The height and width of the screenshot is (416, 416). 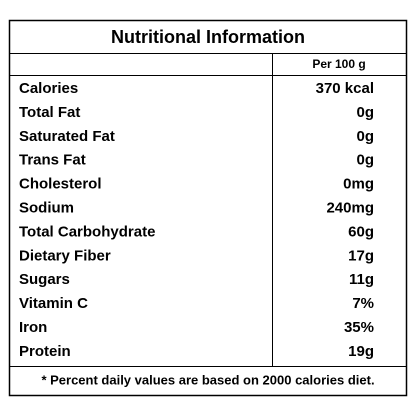 I want to click on nutrient-name: Sodium, so click(x=46, y=207).